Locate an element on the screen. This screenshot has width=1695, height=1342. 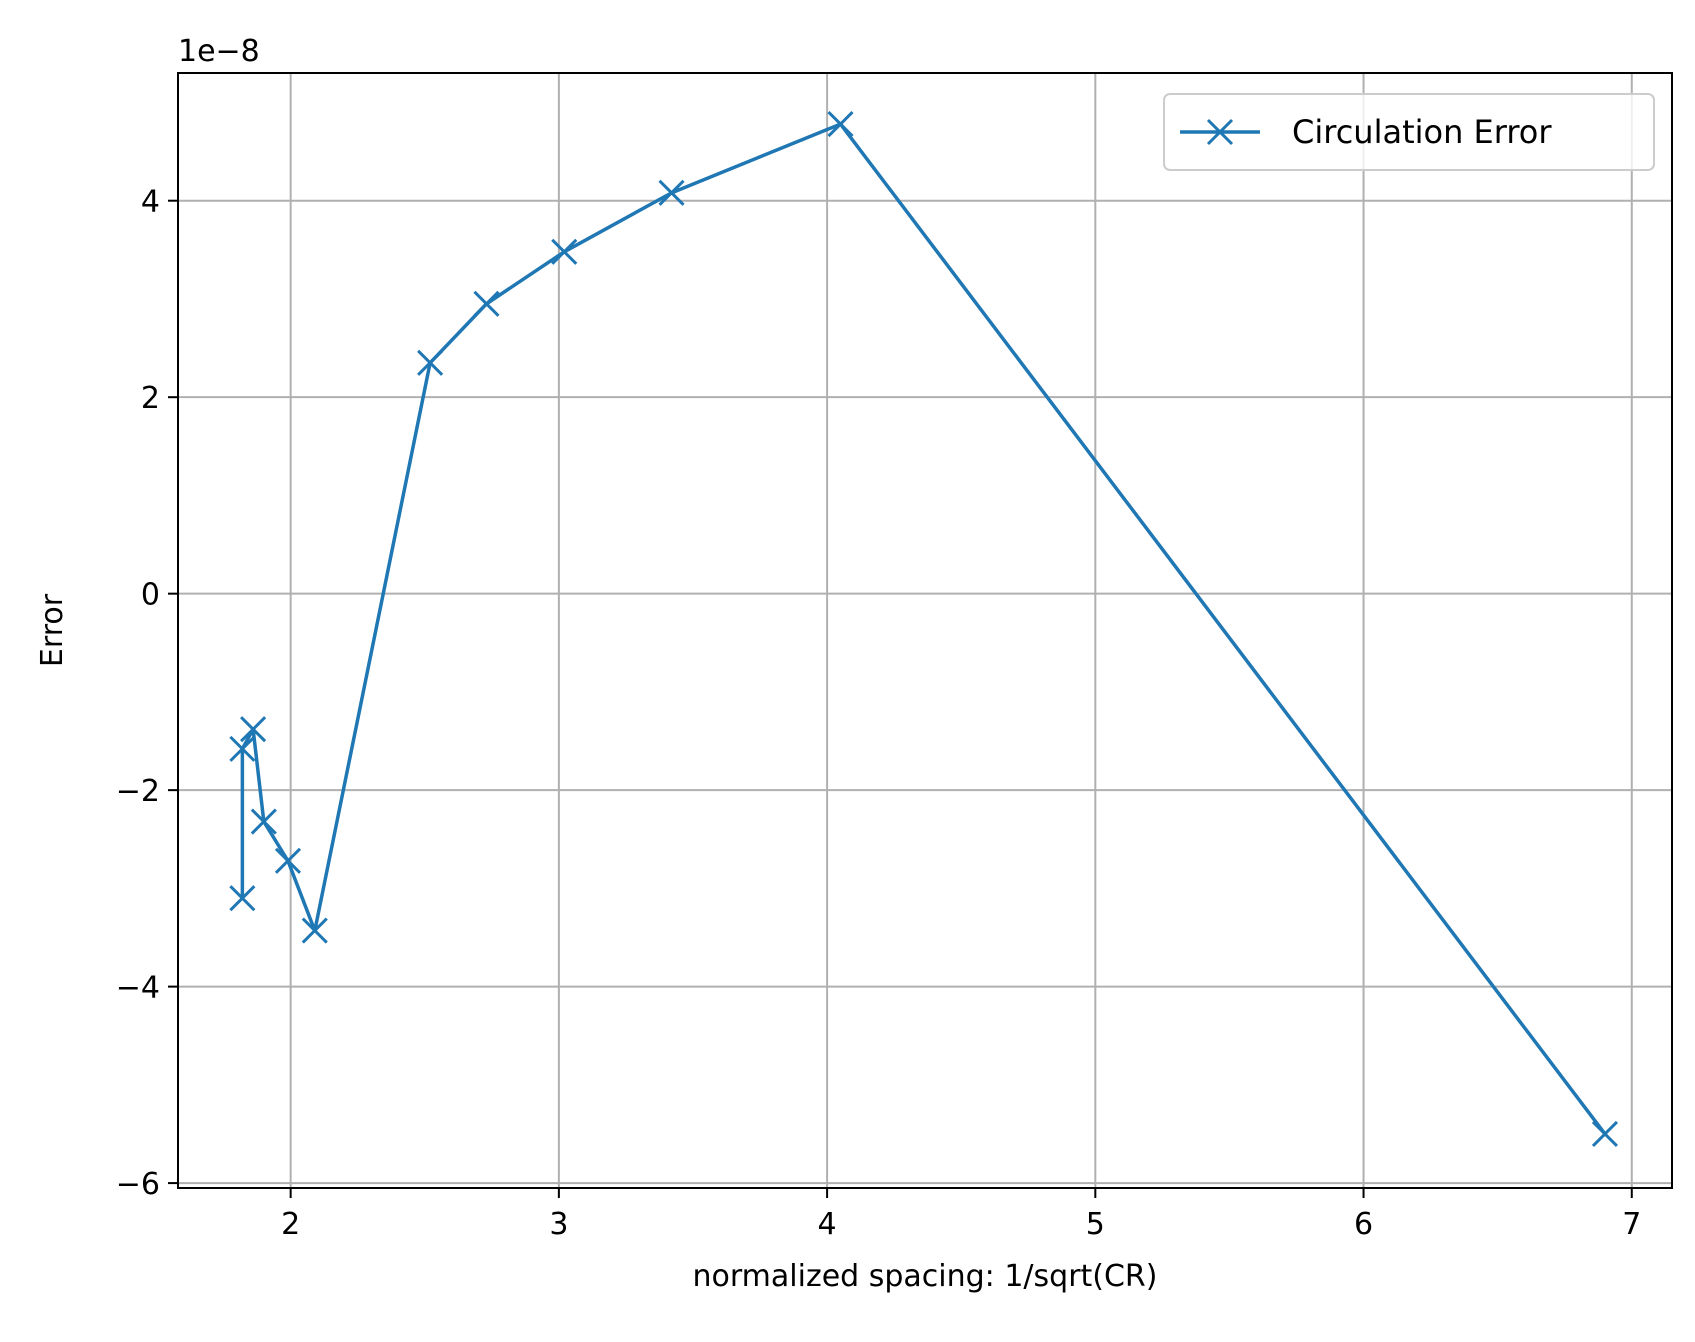
legend-marker-x is located at coordinates (1220, 132).